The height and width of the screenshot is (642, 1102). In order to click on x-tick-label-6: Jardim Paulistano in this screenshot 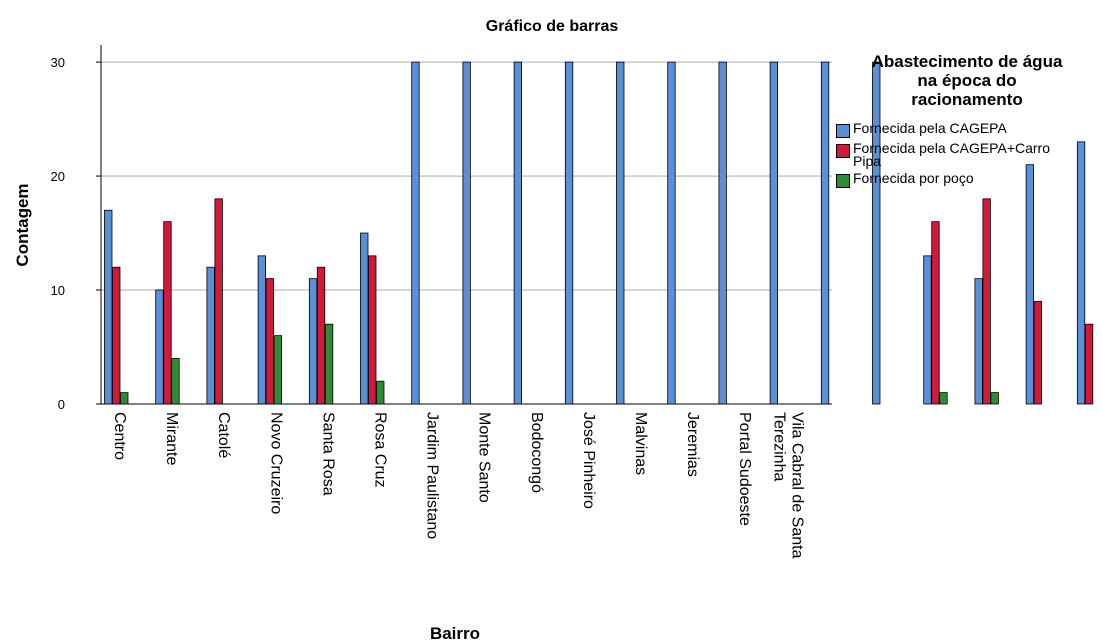, I will do `click(432, 475)`.